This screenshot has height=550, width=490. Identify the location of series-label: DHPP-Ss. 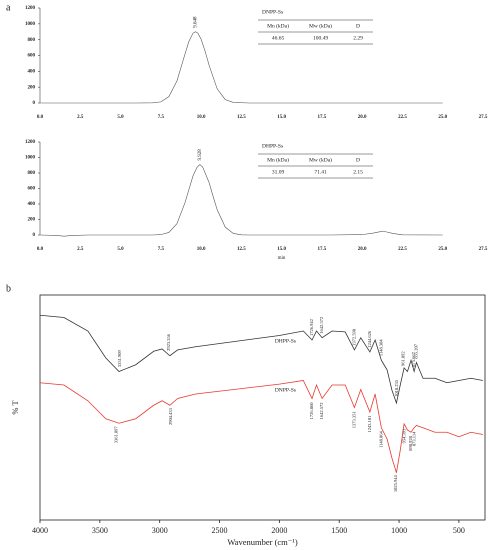
(285, 342).